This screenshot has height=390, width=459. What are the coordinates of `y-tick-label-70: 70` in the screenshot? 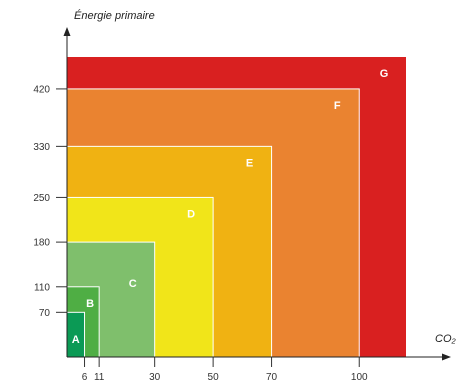 It's located at (45, 313).